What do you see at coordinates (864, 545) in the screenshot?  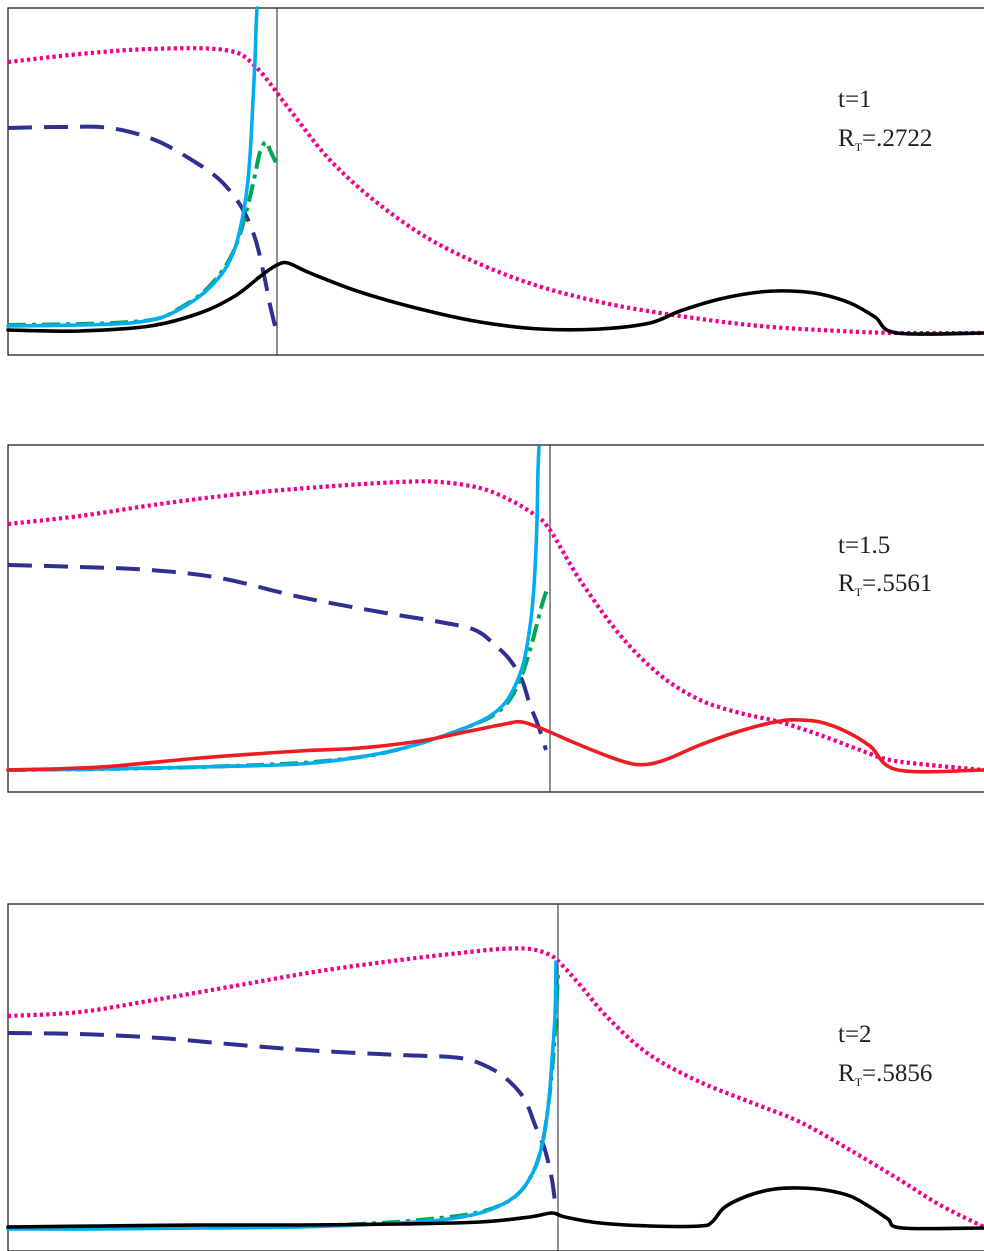 I see `panel-2-time-label: t=1.5` at bounding box center [864, 545].